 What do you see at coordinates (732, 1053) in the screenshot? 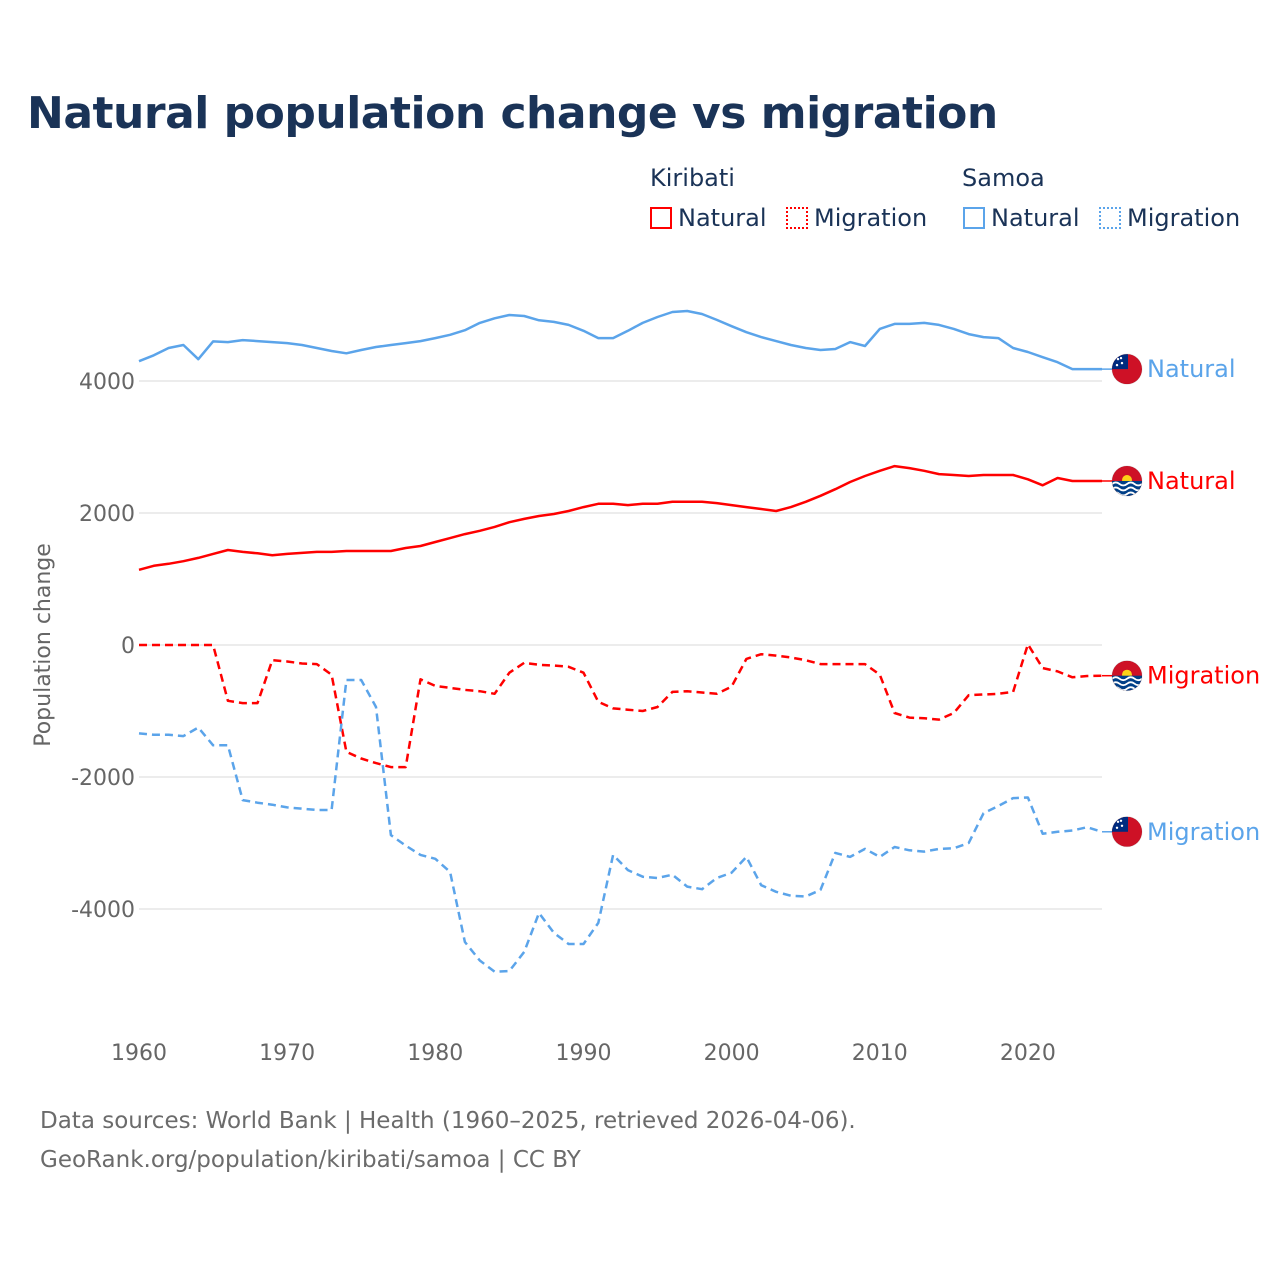
I see `x-tick-label: 2000` at bounding box center [732, 1053].